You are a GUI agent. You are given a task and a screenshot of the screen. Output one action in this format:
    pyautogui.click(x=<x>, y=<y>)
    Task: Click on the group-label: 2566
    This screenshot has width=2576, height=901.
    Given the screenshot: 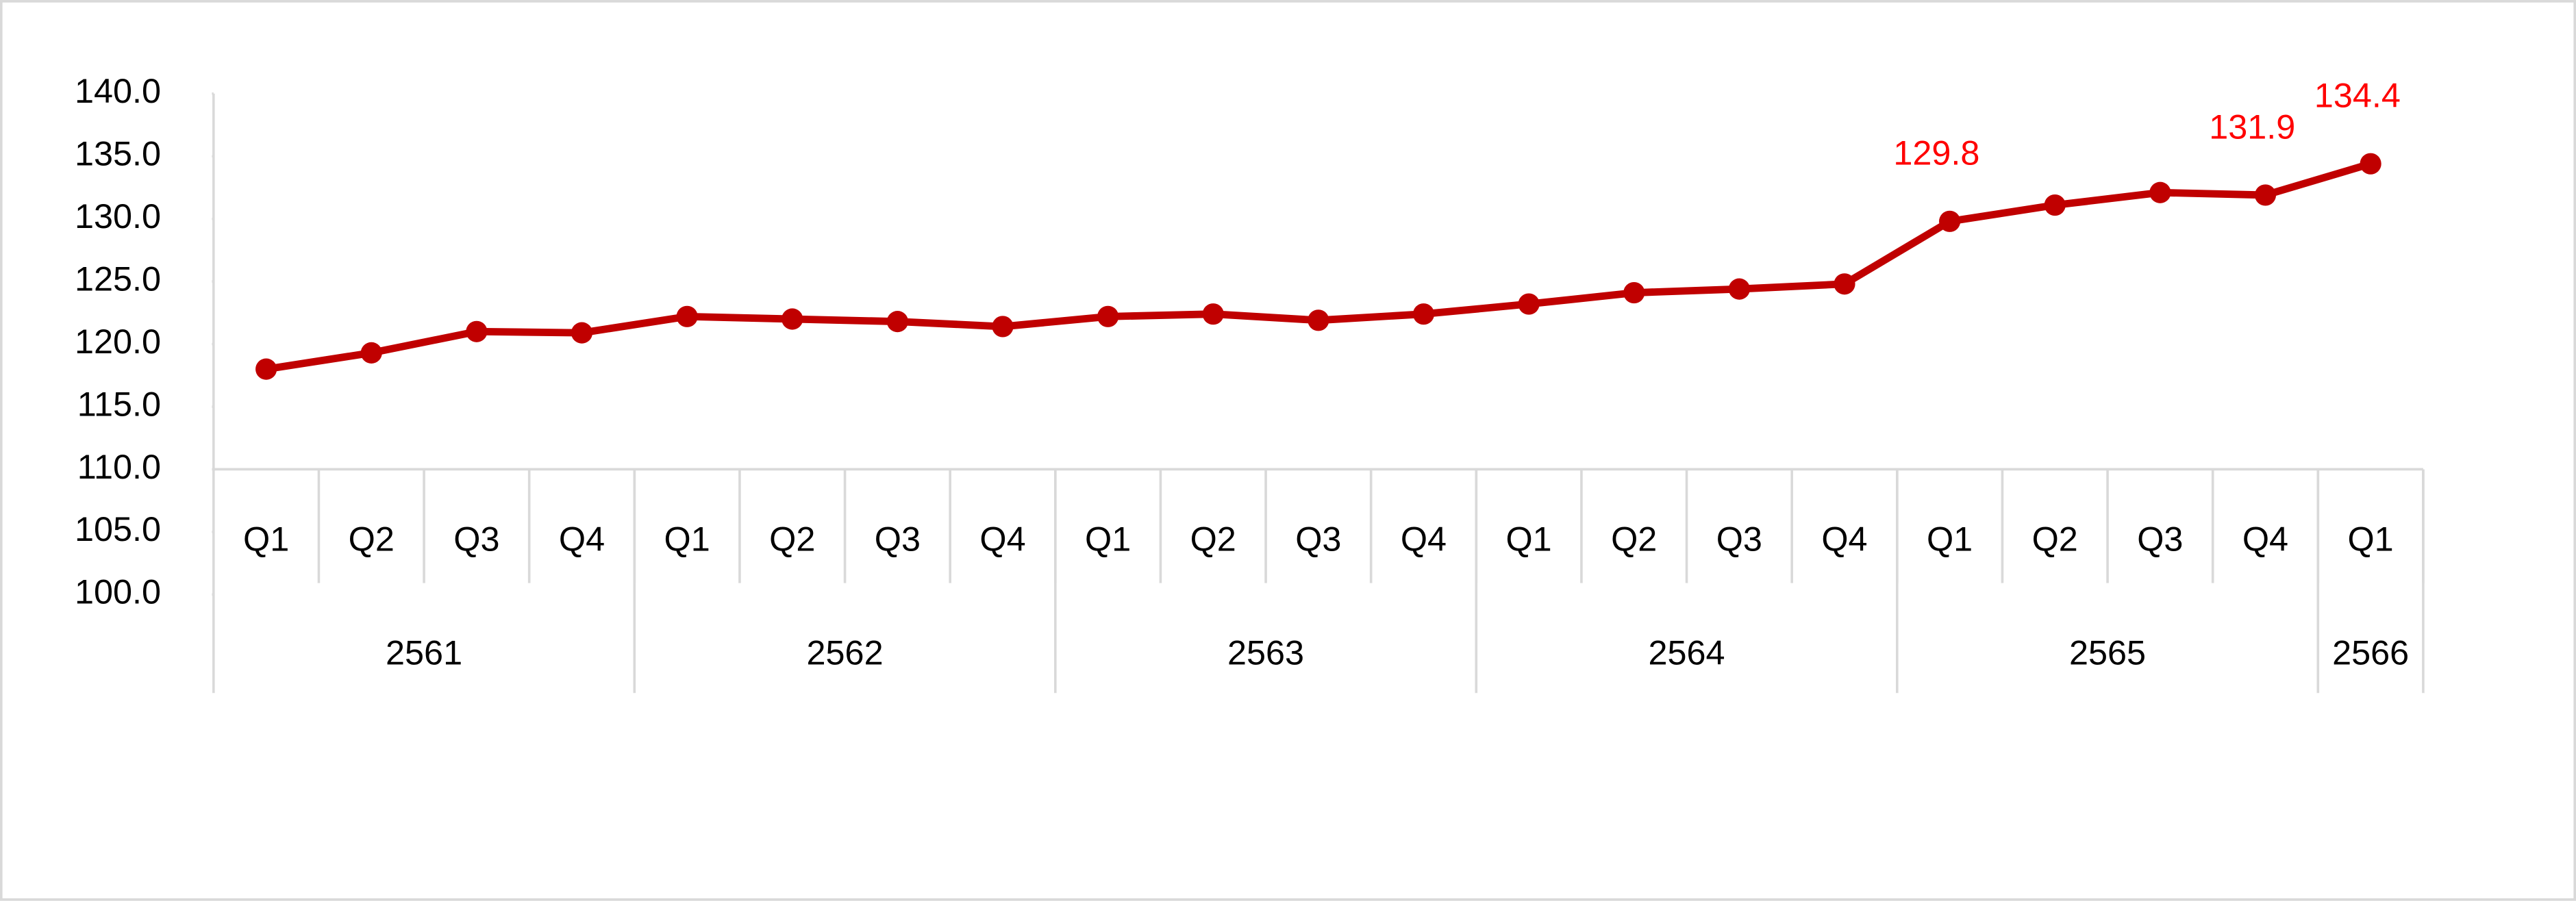 What is the action you would take?
    pyautogui.click(x=2370, y=652)
    